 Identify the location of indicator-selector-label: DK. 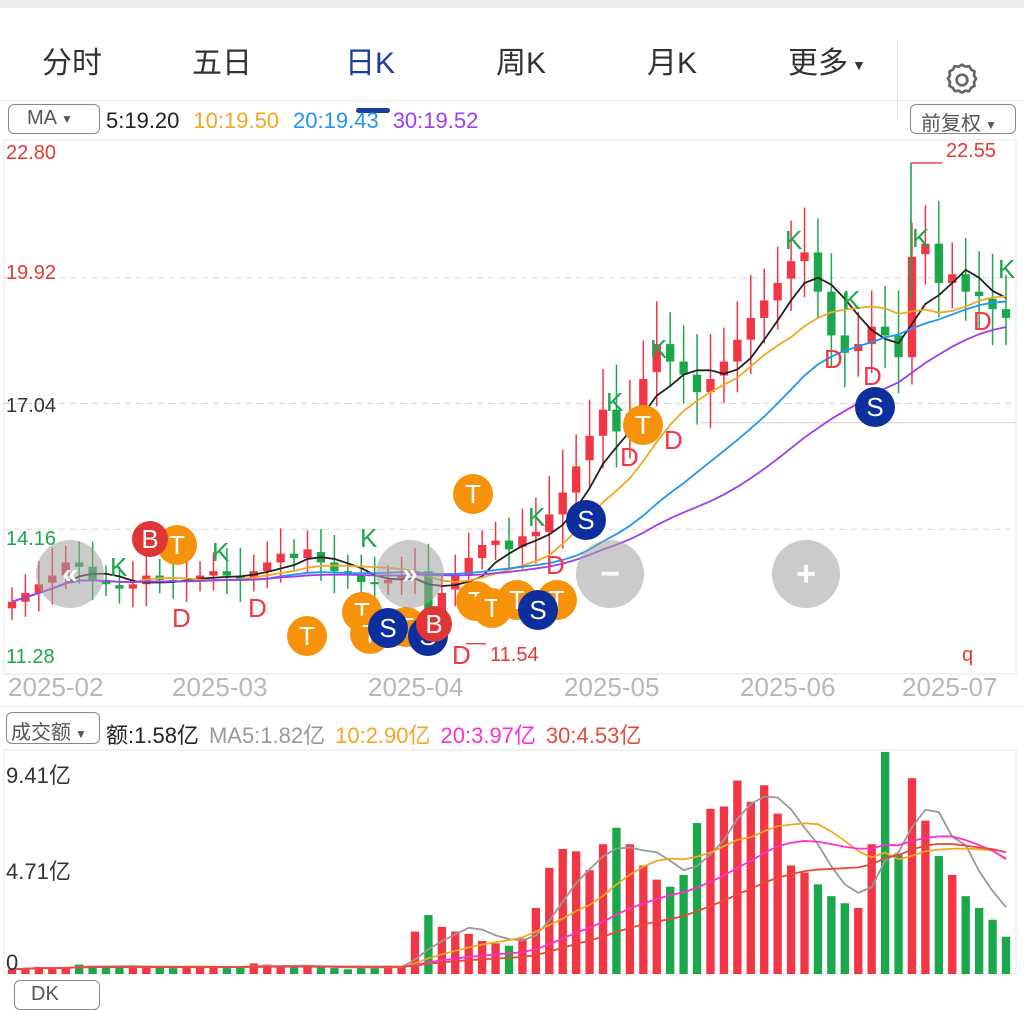
(45, 994).